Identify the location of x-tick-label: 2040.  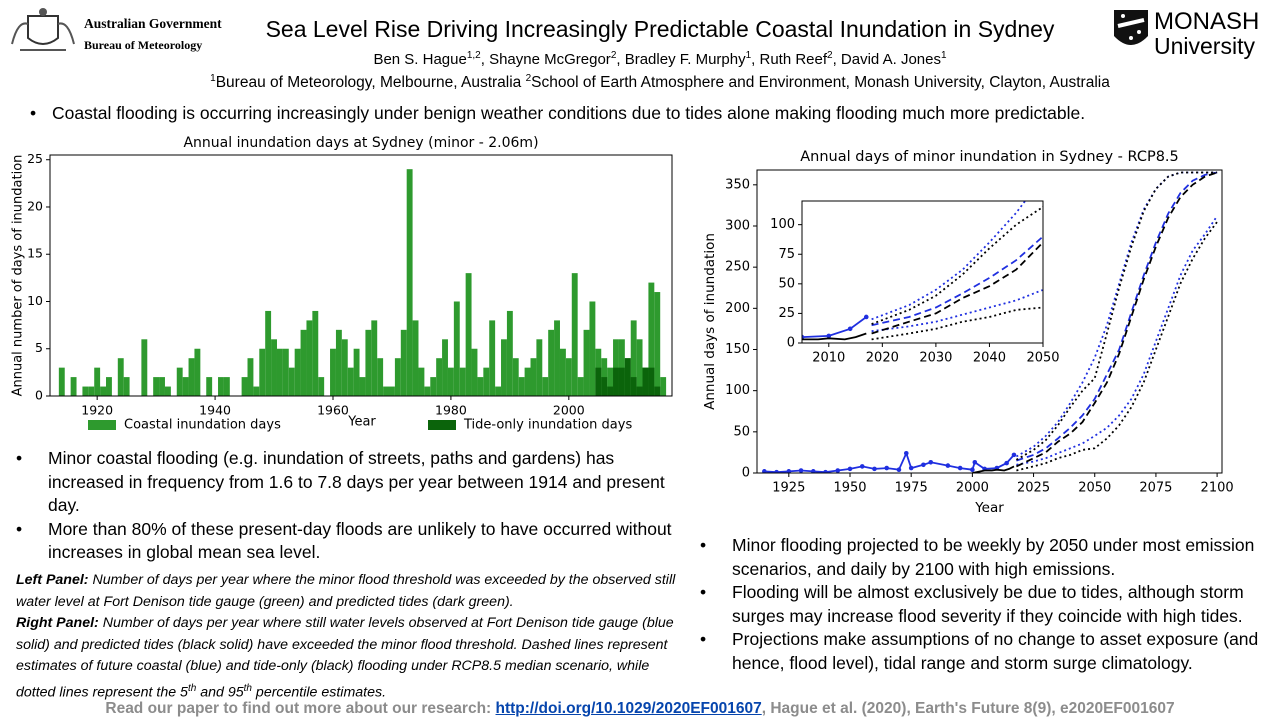
(989, 358).